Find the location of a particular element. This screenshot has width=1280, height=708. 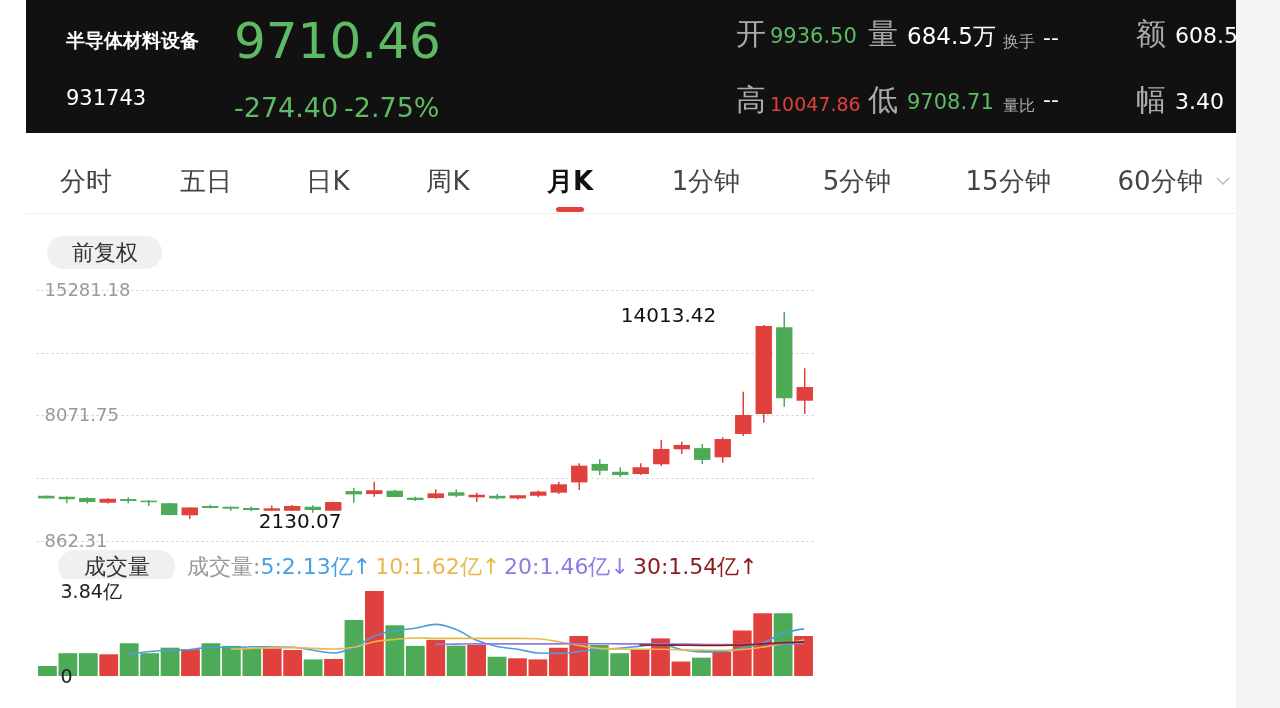

y-tick-label: 862.31 is located at coordinates (76, 540).